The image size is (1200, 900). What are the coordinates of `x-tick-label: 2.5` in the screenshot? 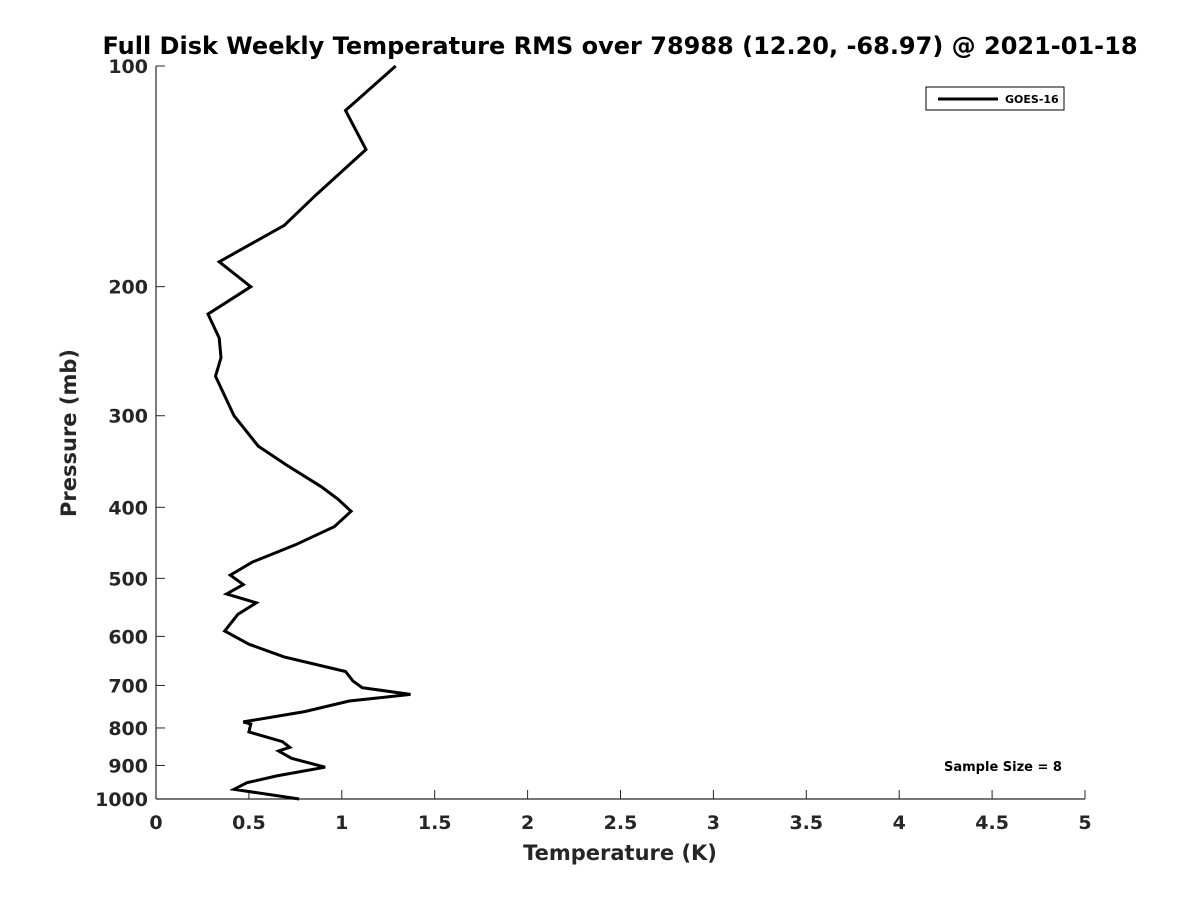 It's located at (621, 823).